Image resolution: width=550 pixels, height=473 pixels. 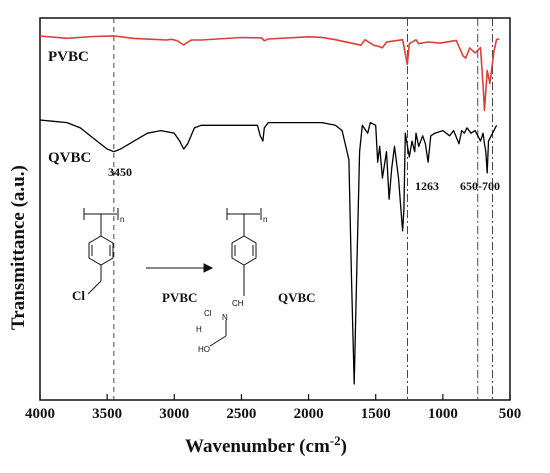 What do you see at coordinates (208, 268) in the screenshot?
I see `reaction-arrowhead` at bounding box center [208, 268].